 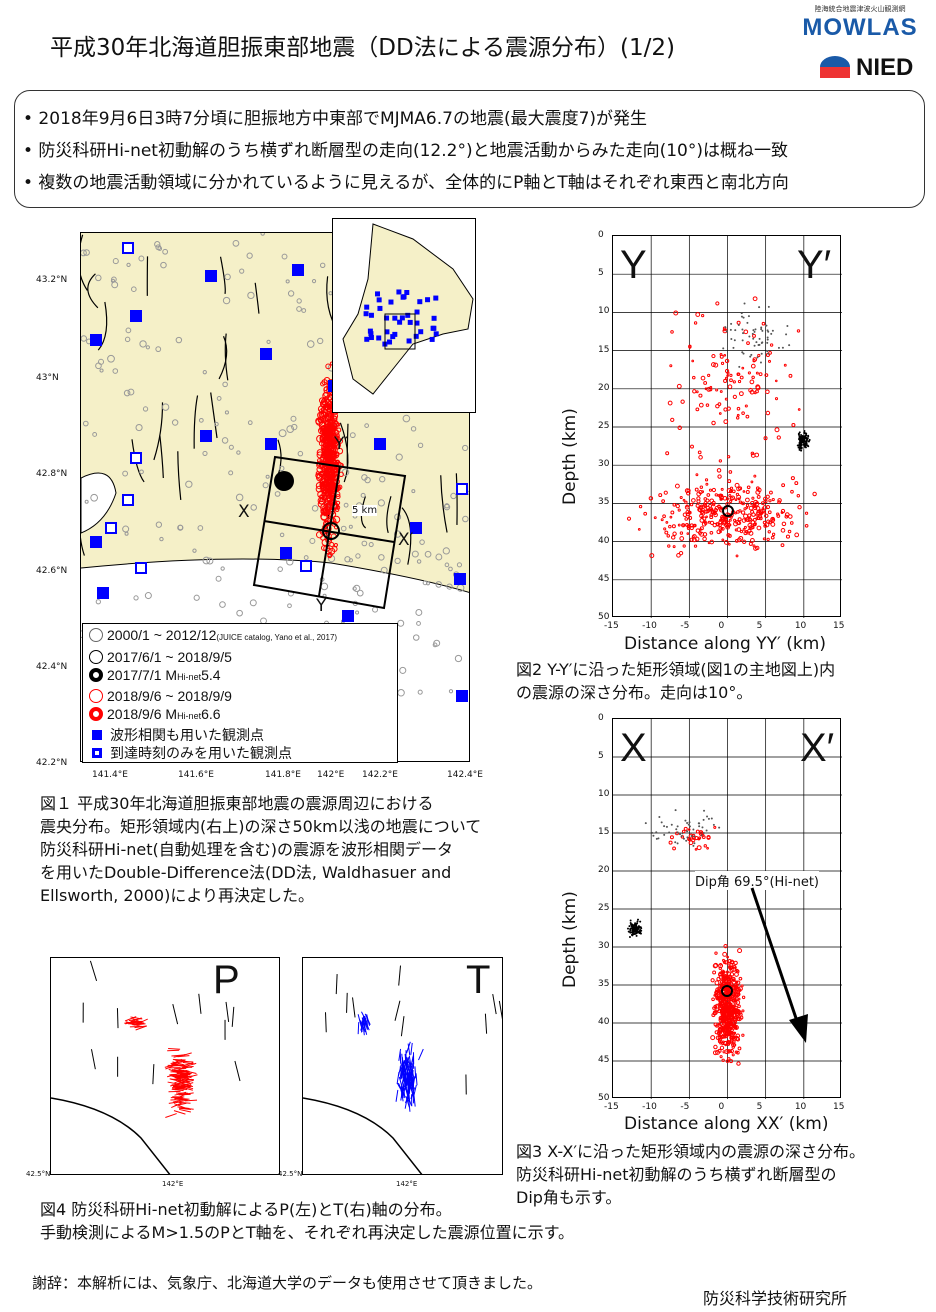 What do you see at coordinates (38, 1174) in the screenshot?
I see `p-lat-tick: 42.5°N` at bounding box center [38, 1174].